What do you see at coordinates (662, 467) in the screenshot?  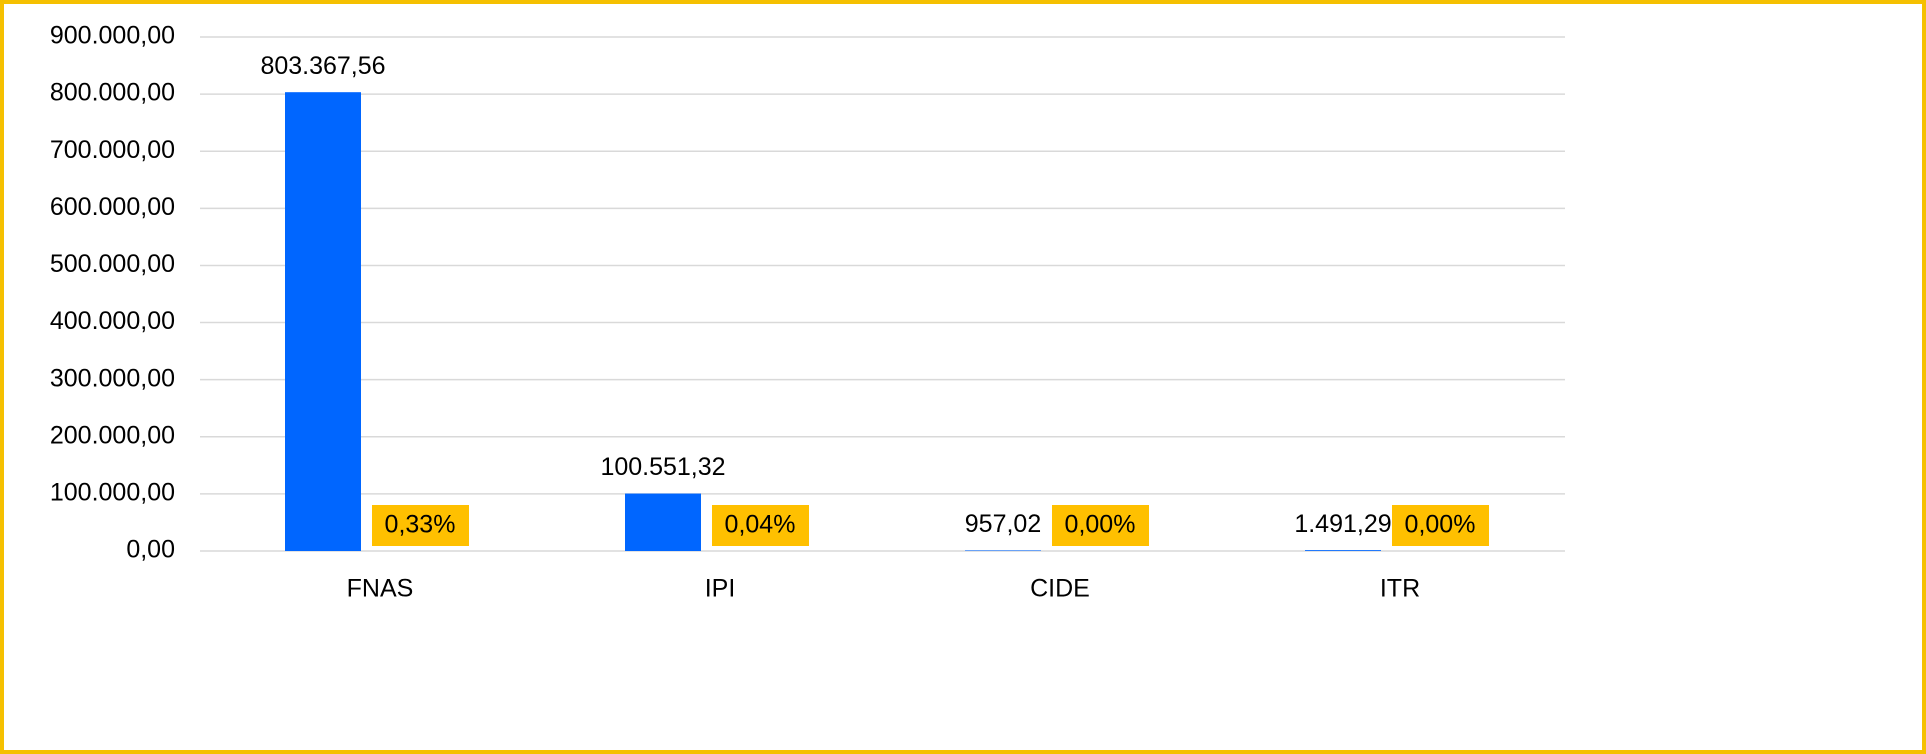 I see `data-label: 100.551,32` at bounding box center [662, 467].